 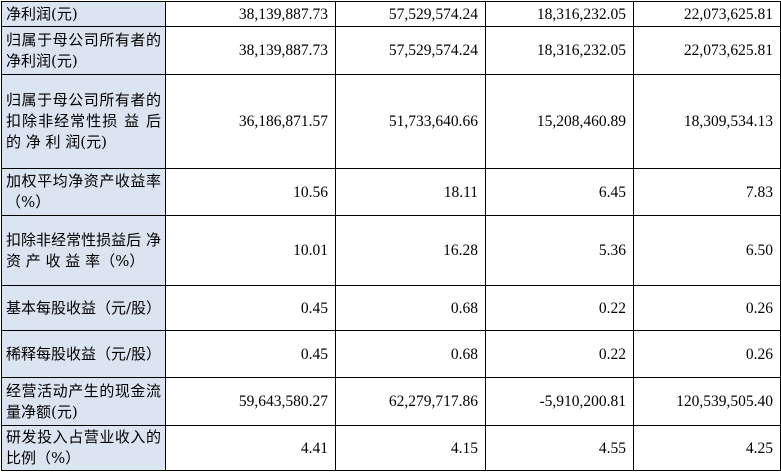 What do you see at coordinates (83, 308) in the screenshot?
I see `row-label: 基本每股收益（元/股）` at bounding box center [83, 308].